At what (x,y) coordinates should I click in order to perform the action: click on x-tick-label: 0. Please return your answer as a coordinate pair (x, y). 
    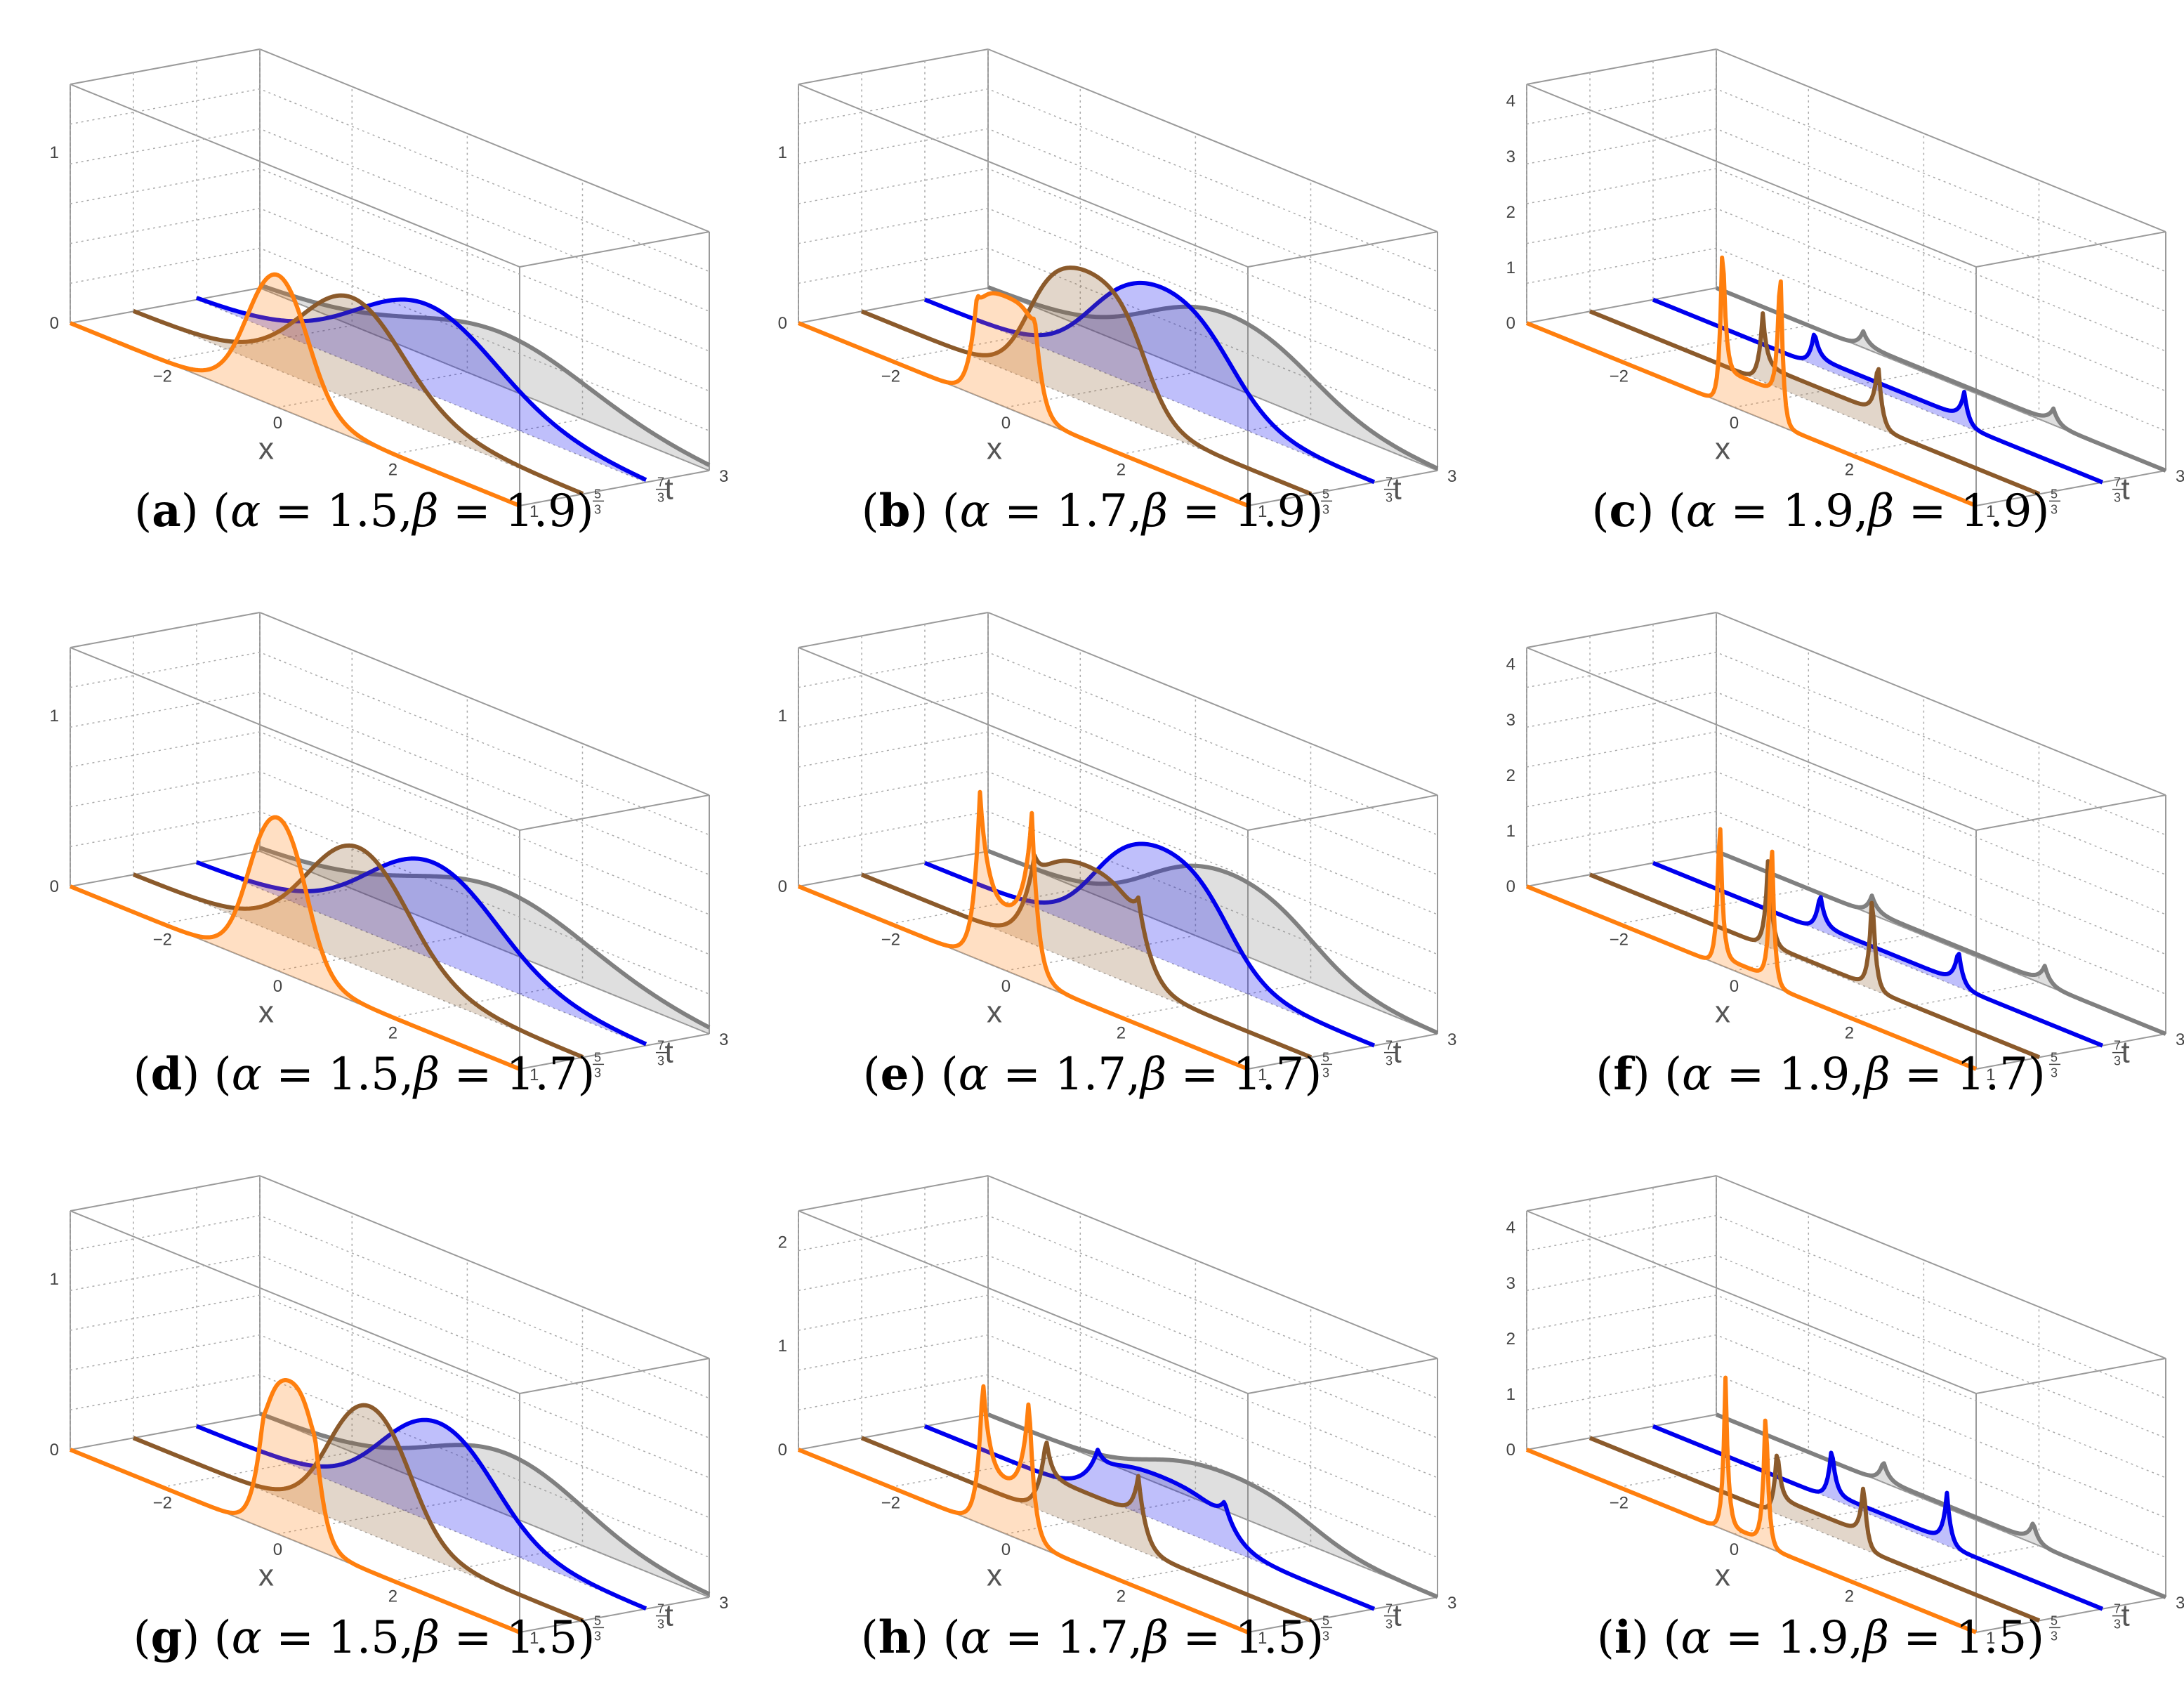
    Looking at the image, I should click on (1734, 423).